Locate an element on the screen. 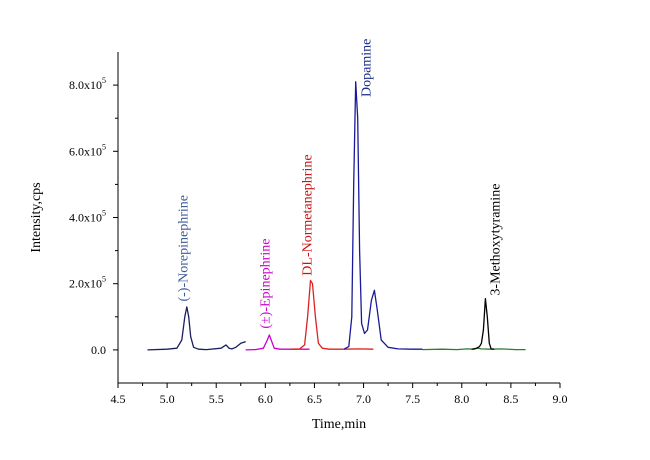 This screenshot has width=650, height=460. y-tick-label: 4.0x10⁵ is located at coordinates (87, 217).